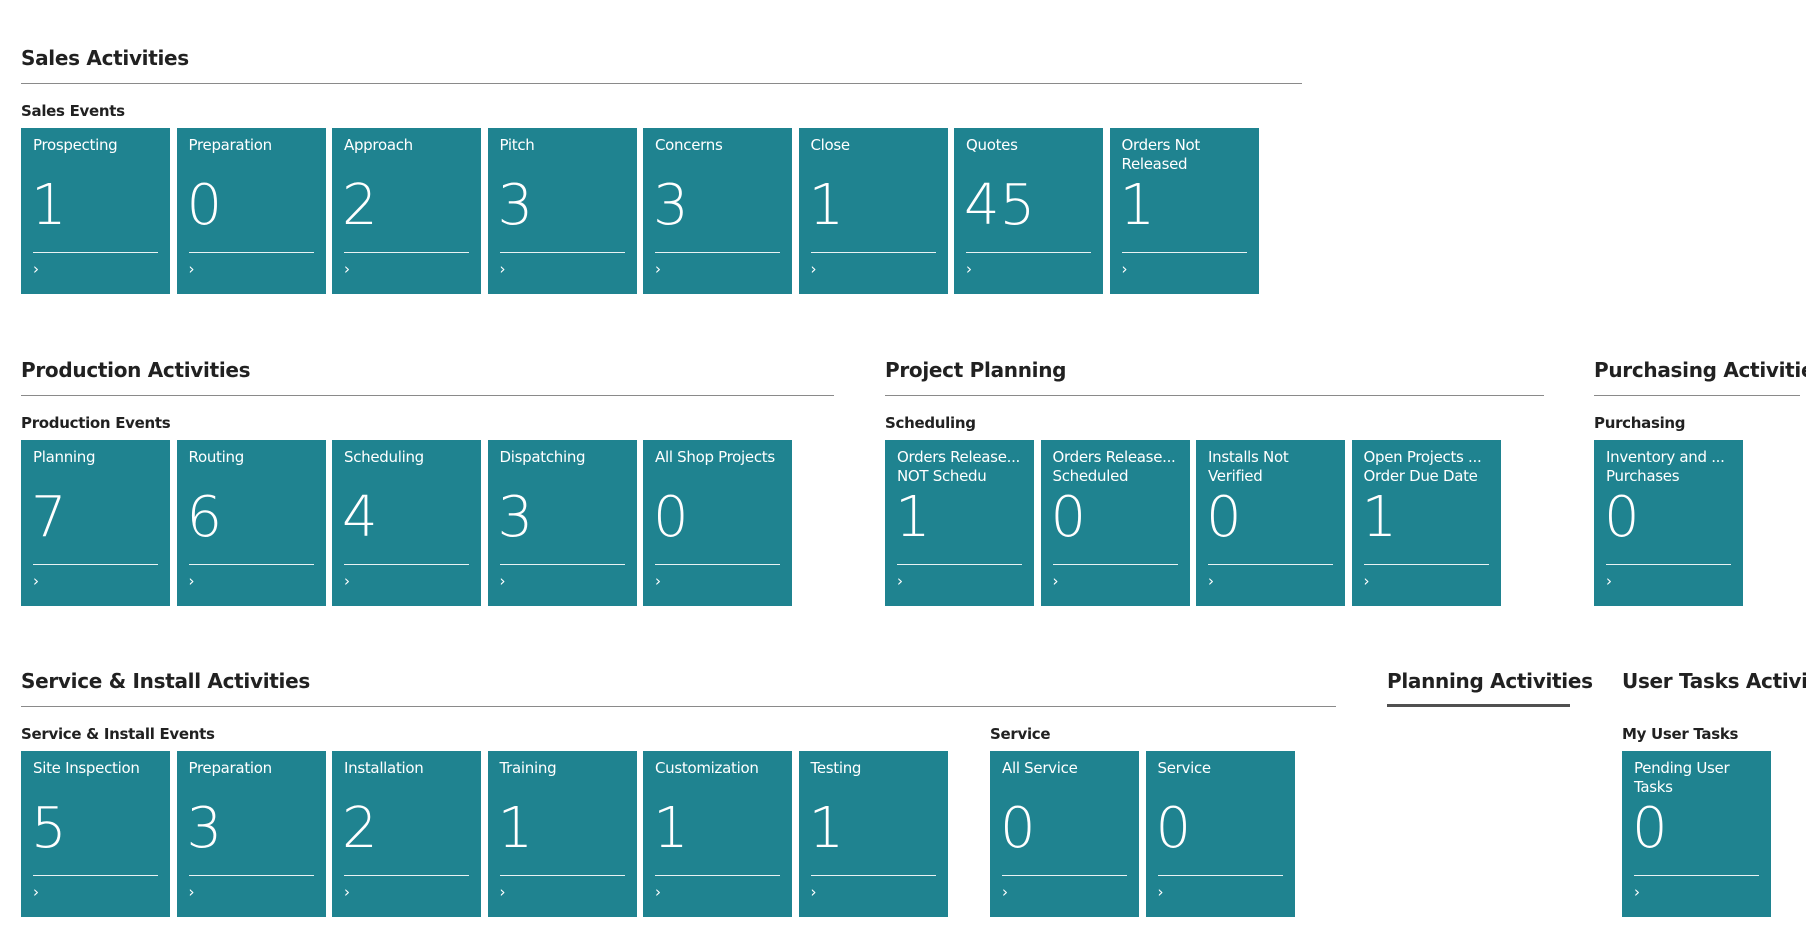  I want to click on cue-tile: Scheduling 4 ›, so click(406, 523).